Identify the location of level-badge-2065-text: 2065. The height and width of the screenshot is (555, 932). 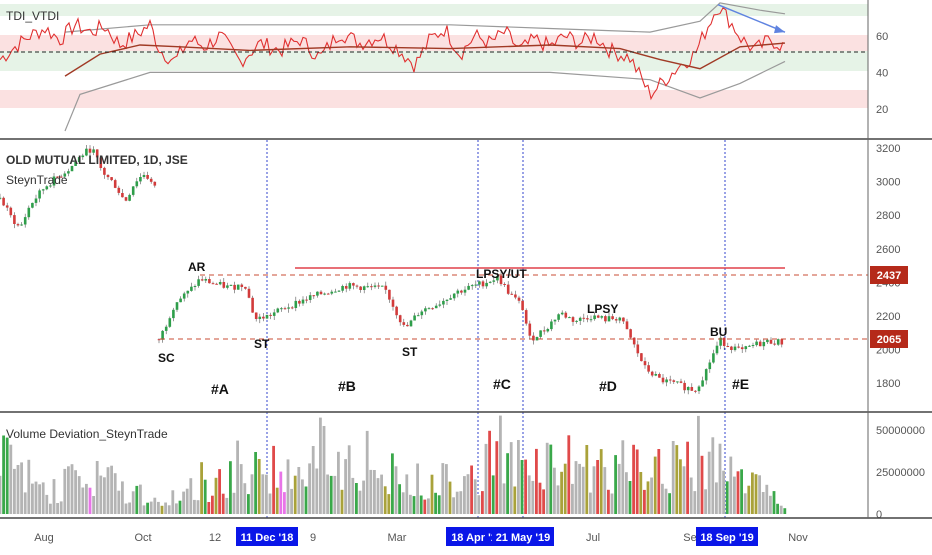
(889, 340).